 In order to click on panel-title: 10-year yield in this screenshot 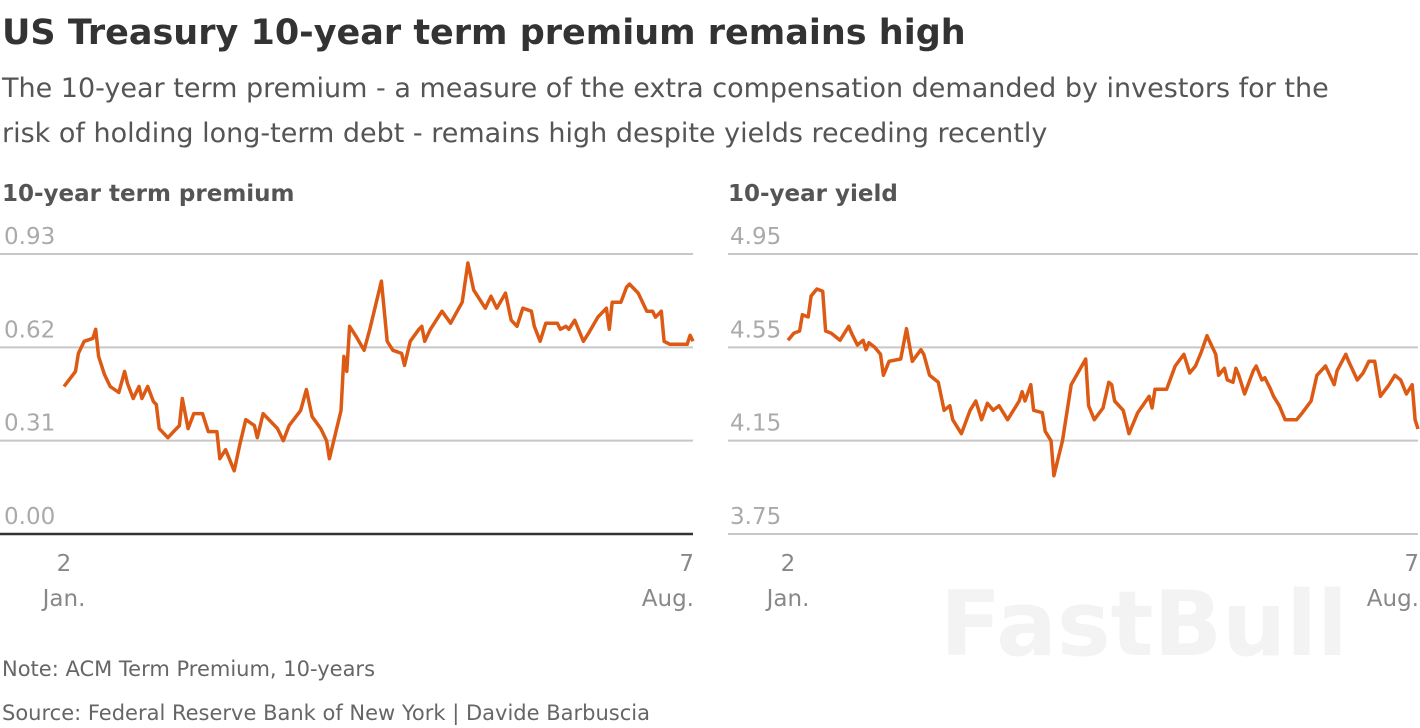, I will do `click(813, 194)`.